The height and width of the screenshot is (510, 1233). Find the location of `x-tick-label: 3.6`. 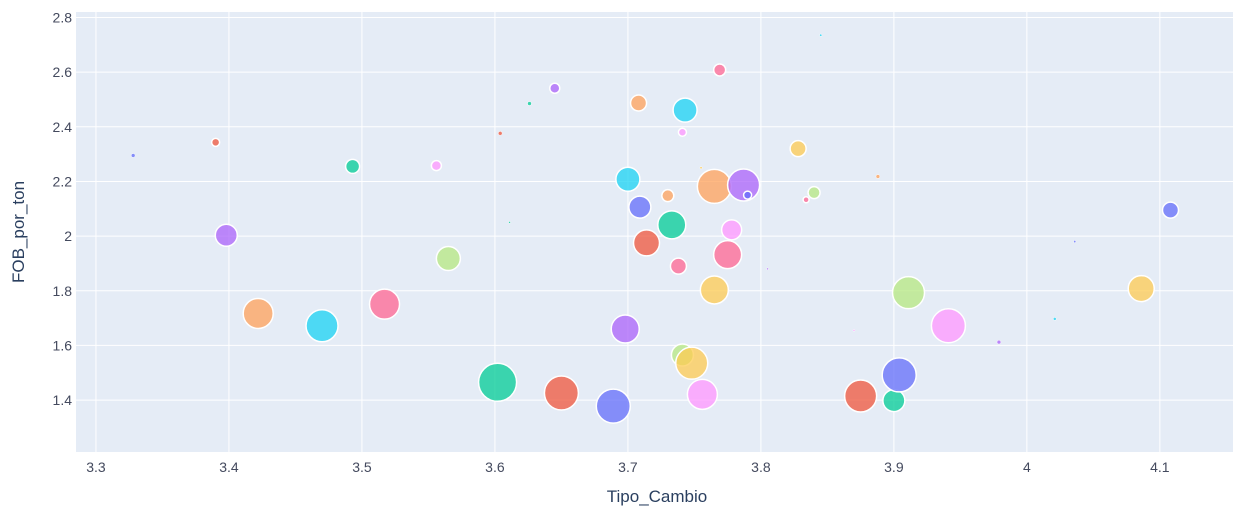

x-tick-label: 3.6 is located at coordinates (495, 467).